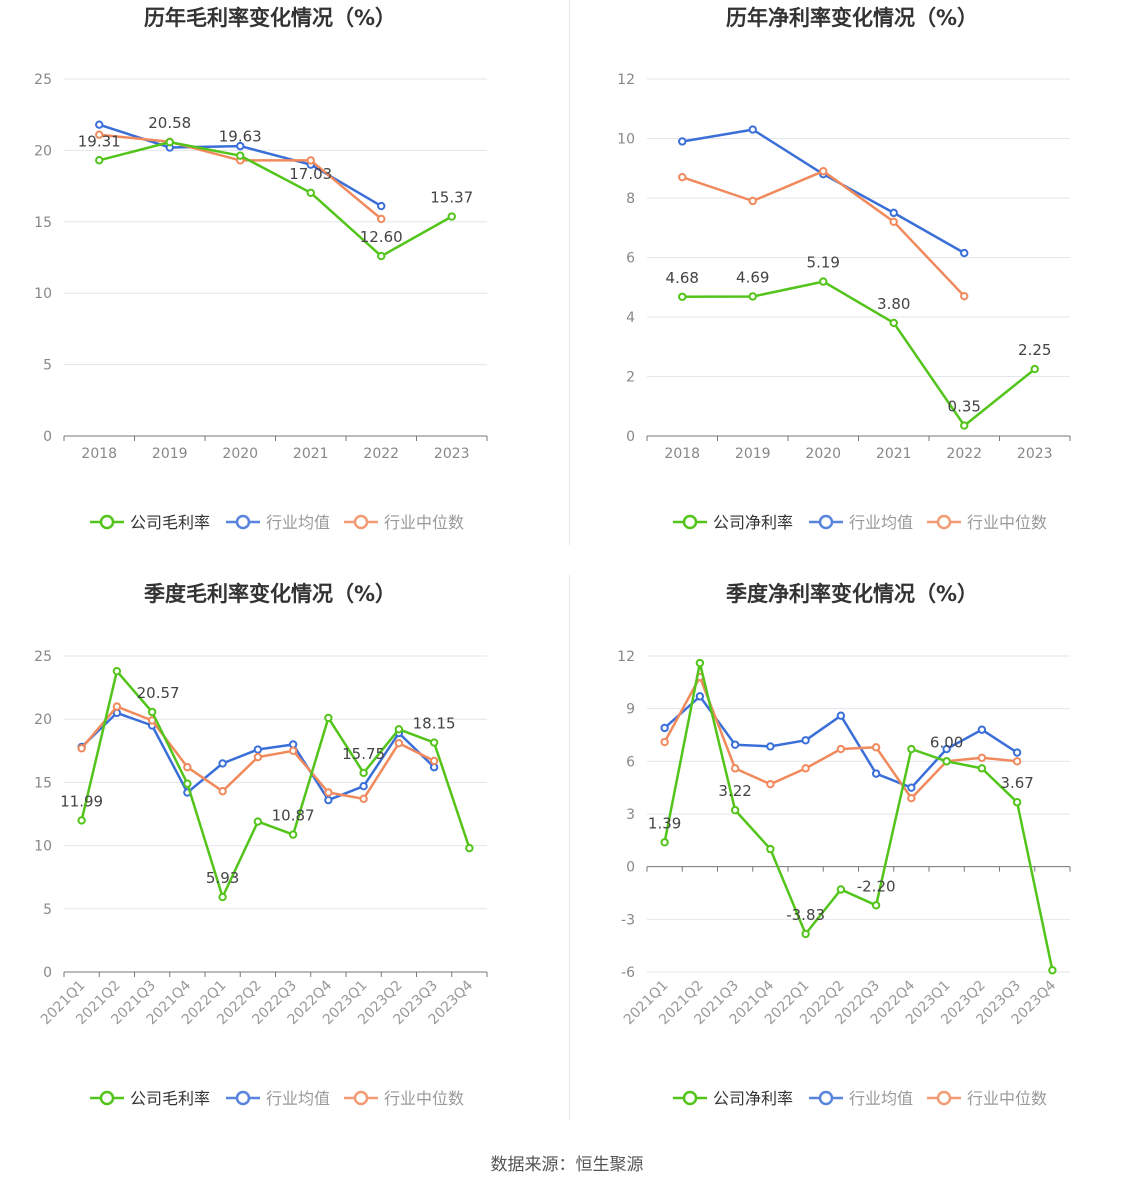  Describe the element at coordinates (43, 294) in the screenshot. I see `y-tick-label: 10` at that location.